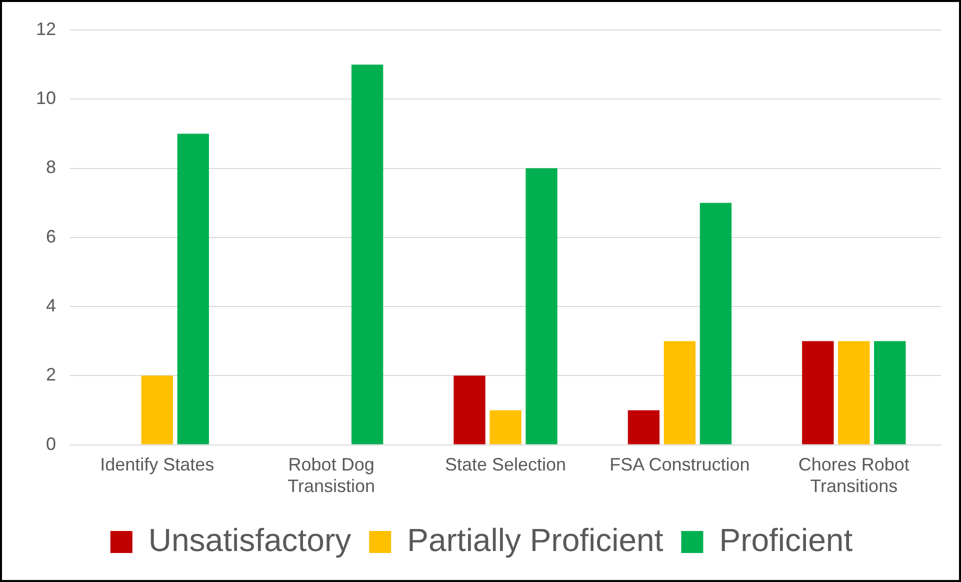 The height and width of the screenshot is (582, 961). What do you see at coordinates (51, 306) in the screenshot?
I see `y-tick-label: 4` at bounding box center [51, 306].